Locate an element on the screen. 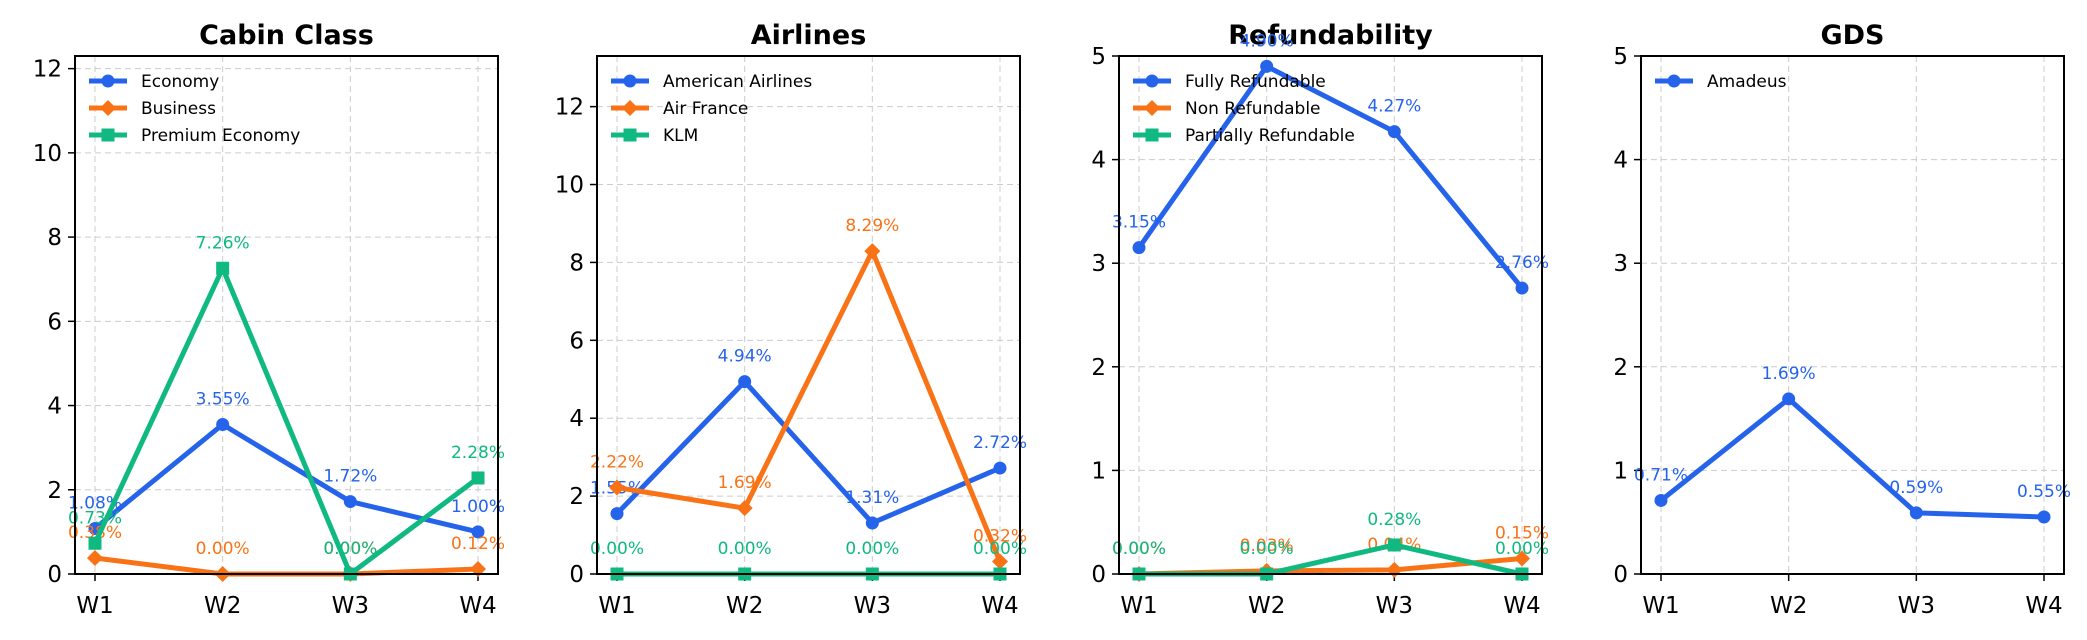  data-label: 4.27% is located at coordinates (1394, 107).